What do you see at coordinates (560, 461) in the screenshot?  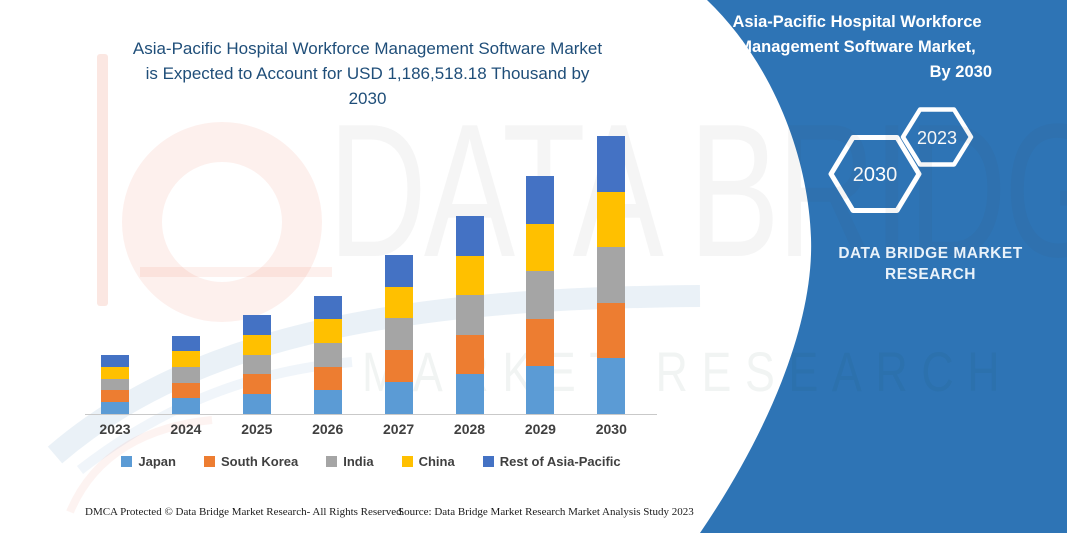 I see `legend-label: Rest of Asia-Pacific` at bounding box center [560, 461].